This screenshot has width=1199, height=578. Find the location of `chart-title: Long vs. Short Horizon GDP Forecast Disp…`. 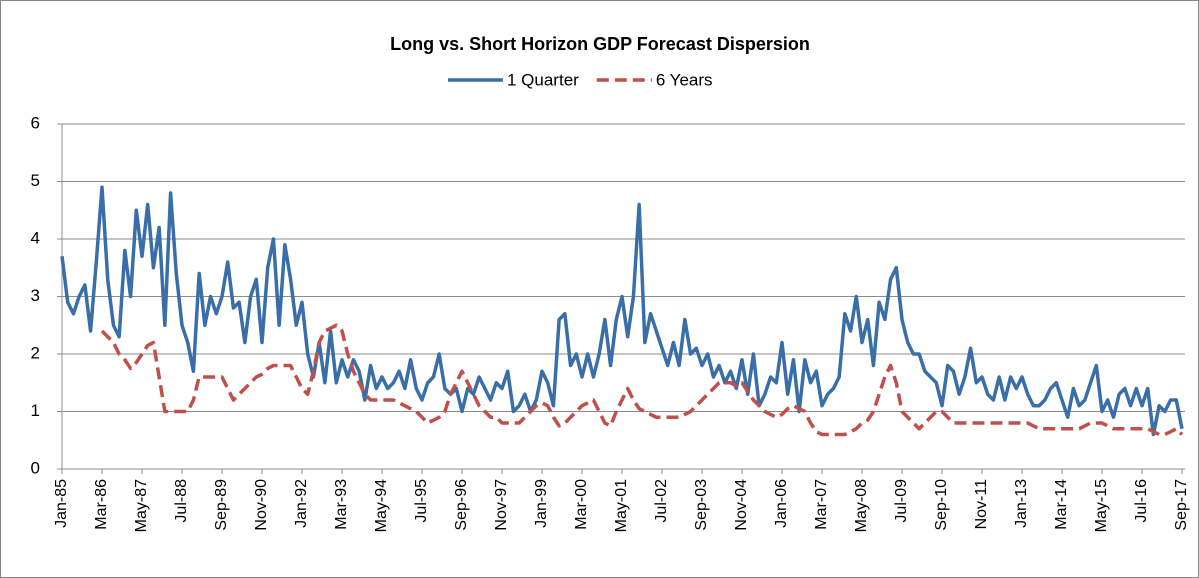

chart-title: Long vs. Short Horizon GDP Forecast Disp… is located at coordinates (600, 44).